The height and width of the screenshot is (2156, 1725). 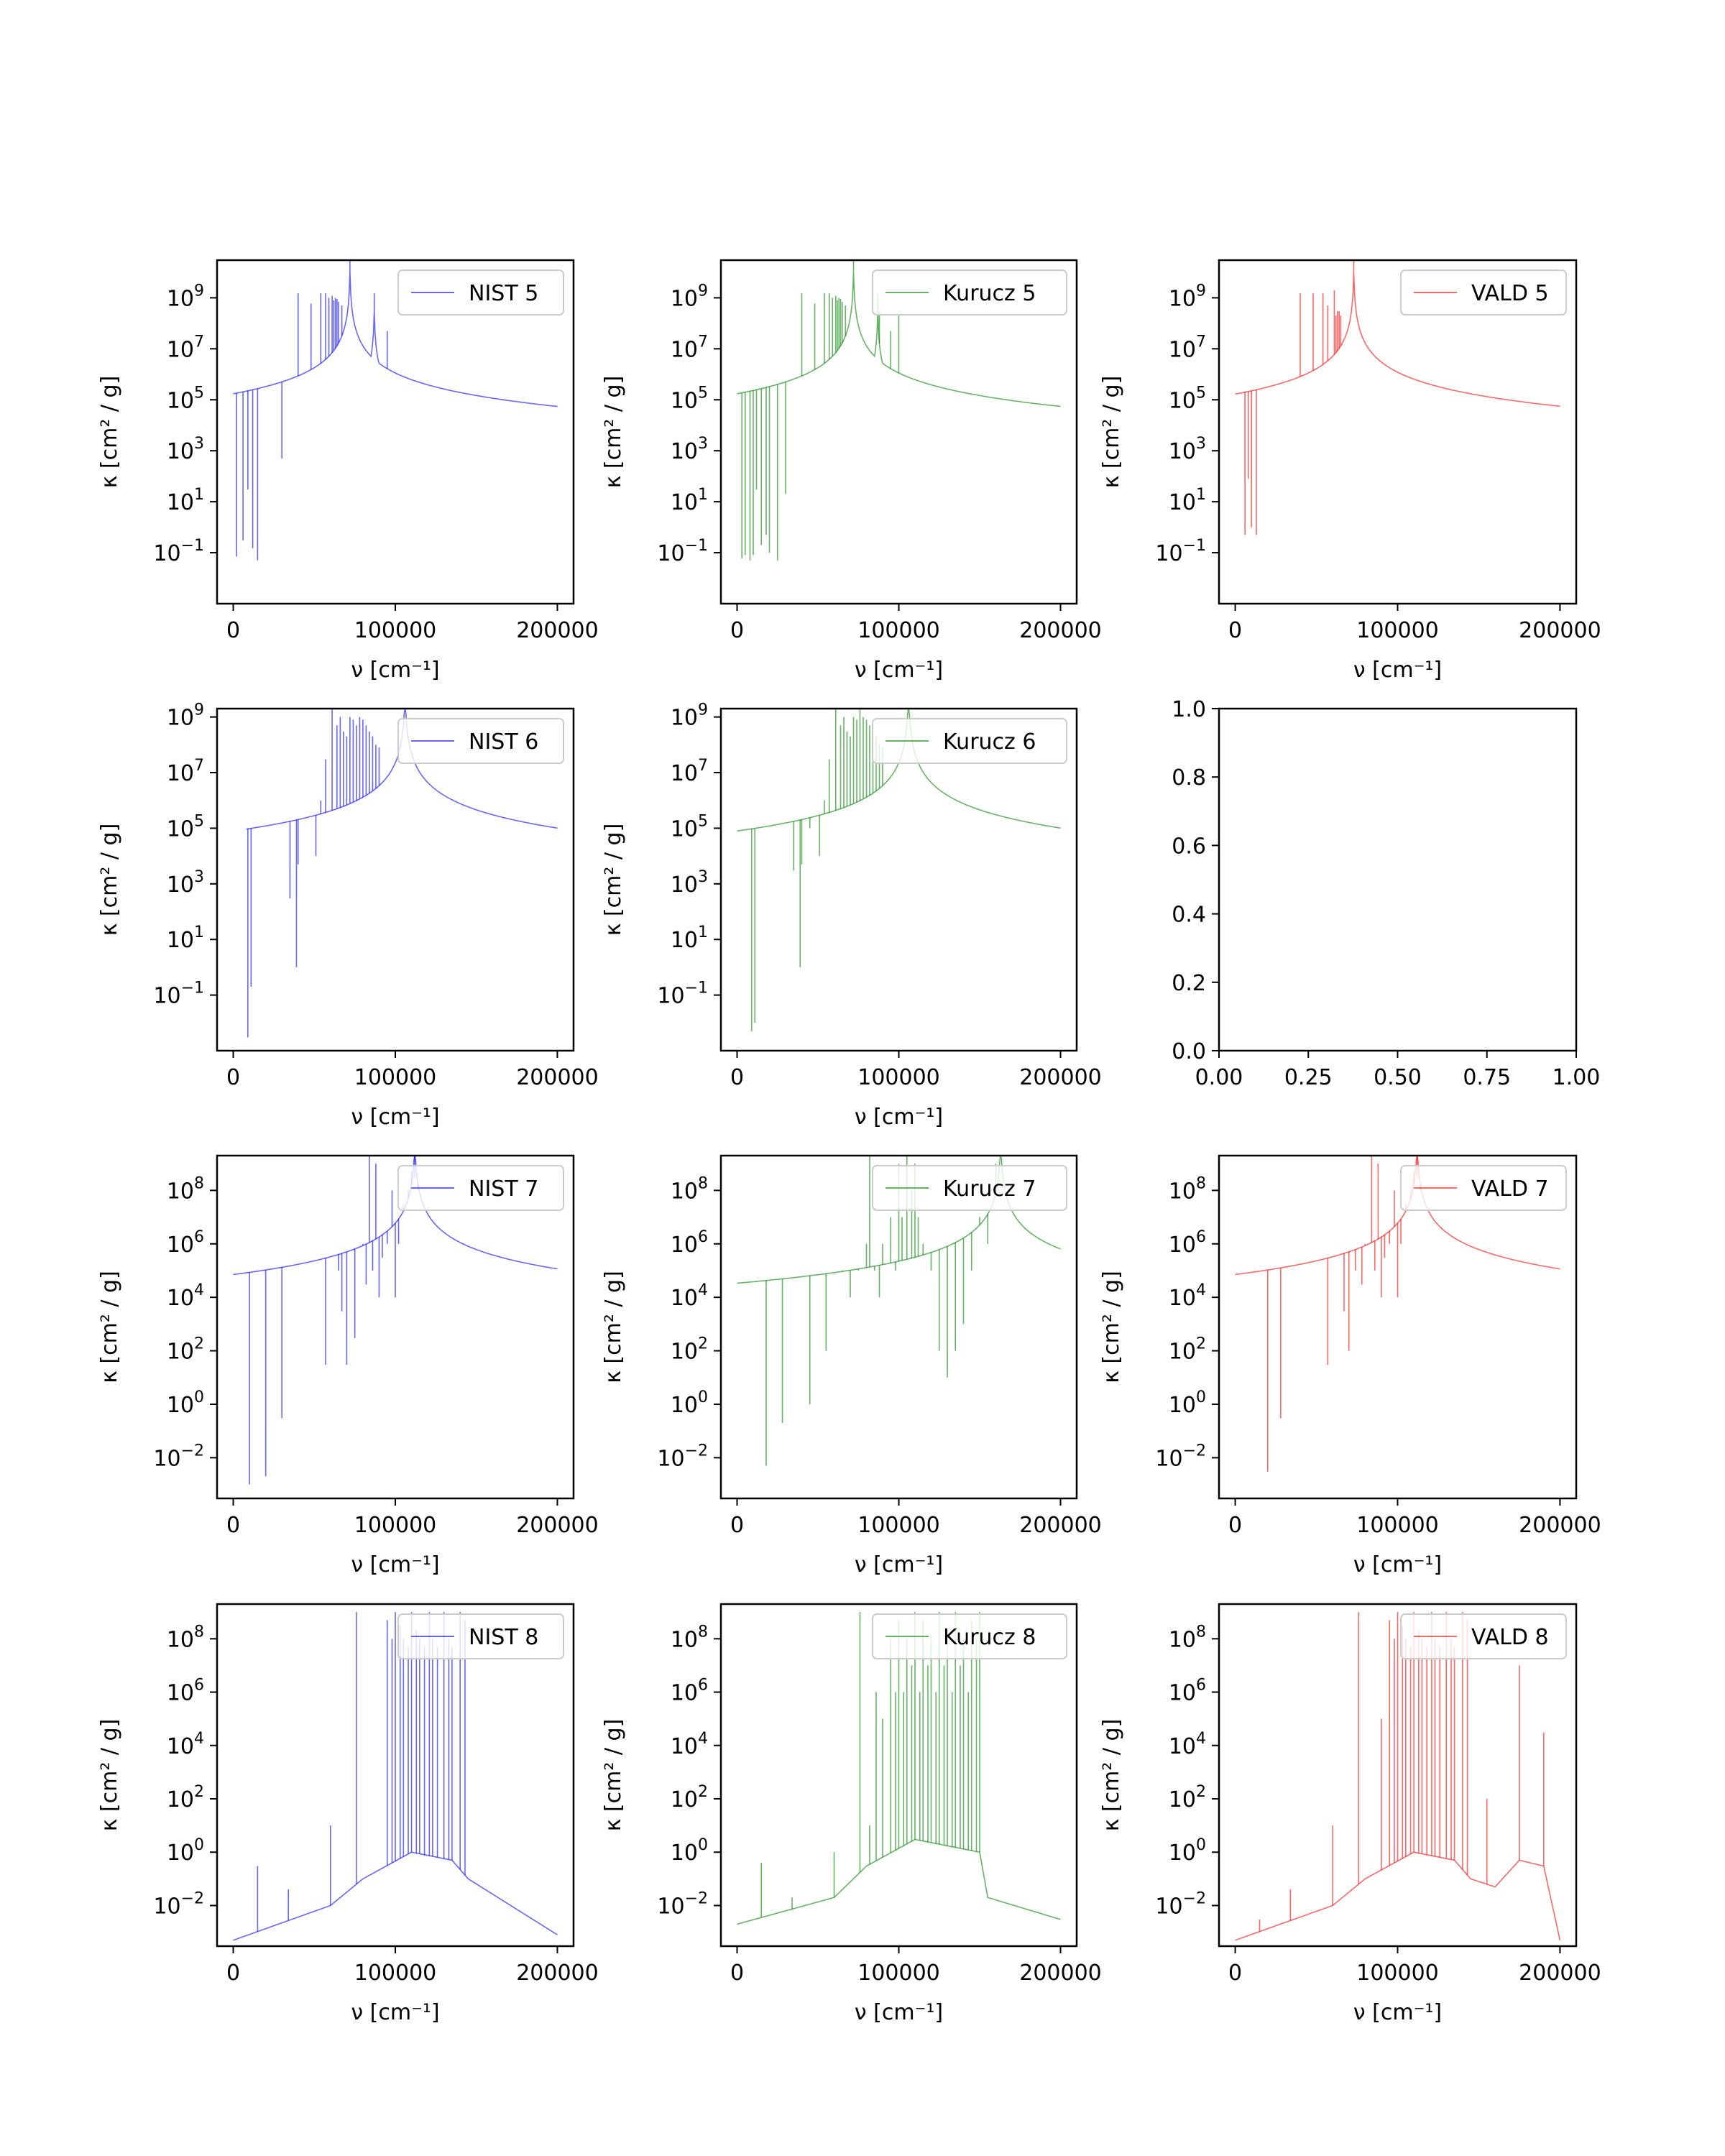 I want to click on subplot-6: 0.00 0.25 0.50 0.75 1.00 0.0 0.2 0.4 0.6 0.8 1.0, so click(x=1386, y=894).